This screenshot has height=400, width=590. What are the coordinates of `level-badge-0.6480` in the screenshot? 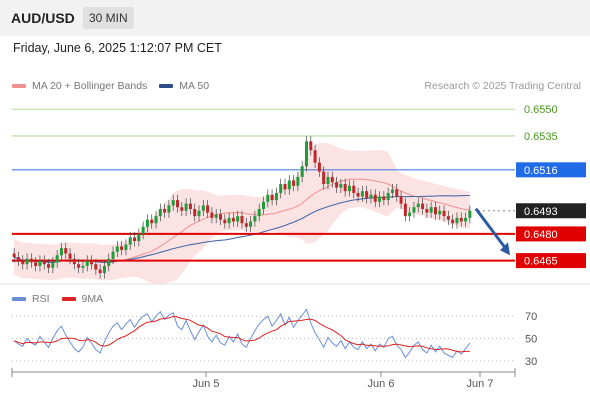 It's located at (551, 234).